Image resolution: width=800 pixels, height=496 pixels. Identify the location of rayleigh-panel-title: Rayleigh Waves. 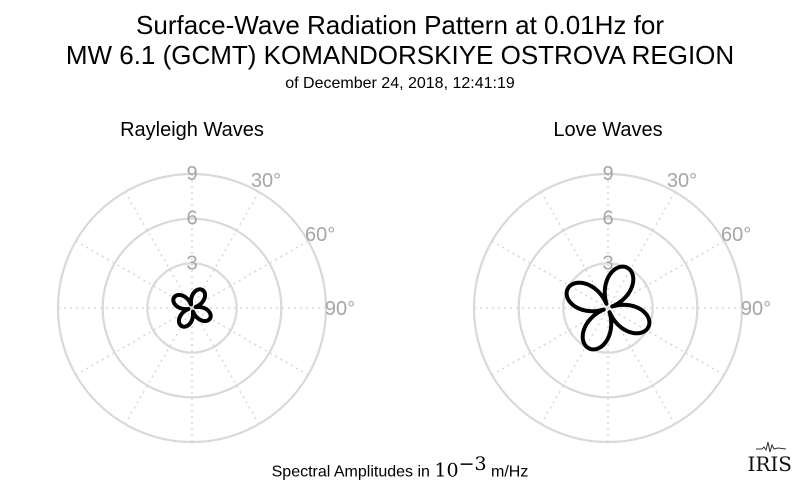
(192, 130).